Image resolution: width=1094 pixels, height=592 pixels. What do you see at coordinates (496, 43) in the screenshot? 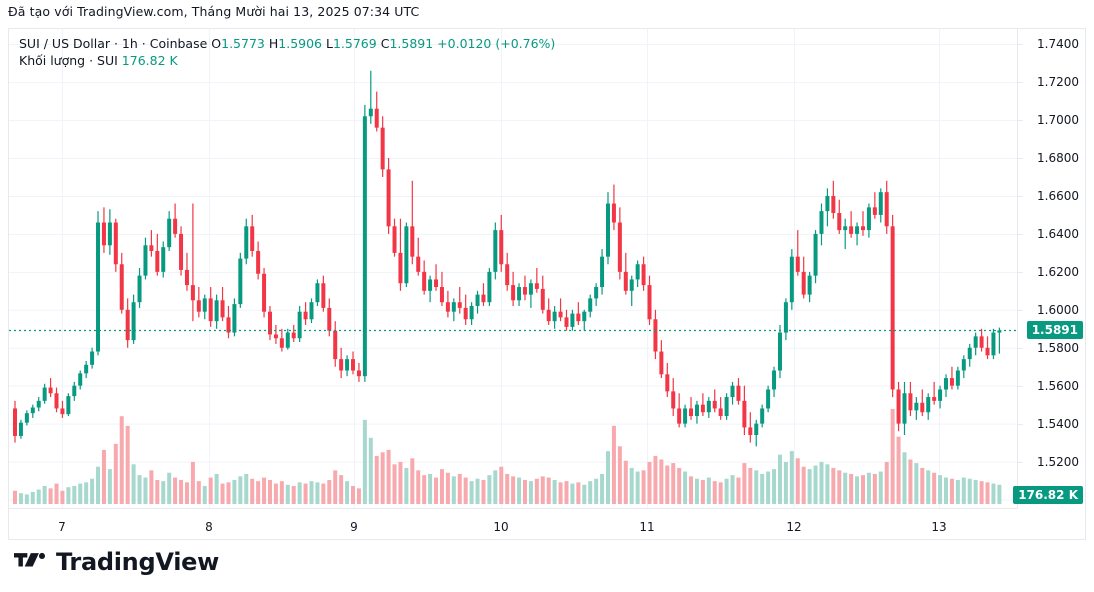
I see `legend-change: +0.0120 (+0.76%)` at bounding box center [496, 43].